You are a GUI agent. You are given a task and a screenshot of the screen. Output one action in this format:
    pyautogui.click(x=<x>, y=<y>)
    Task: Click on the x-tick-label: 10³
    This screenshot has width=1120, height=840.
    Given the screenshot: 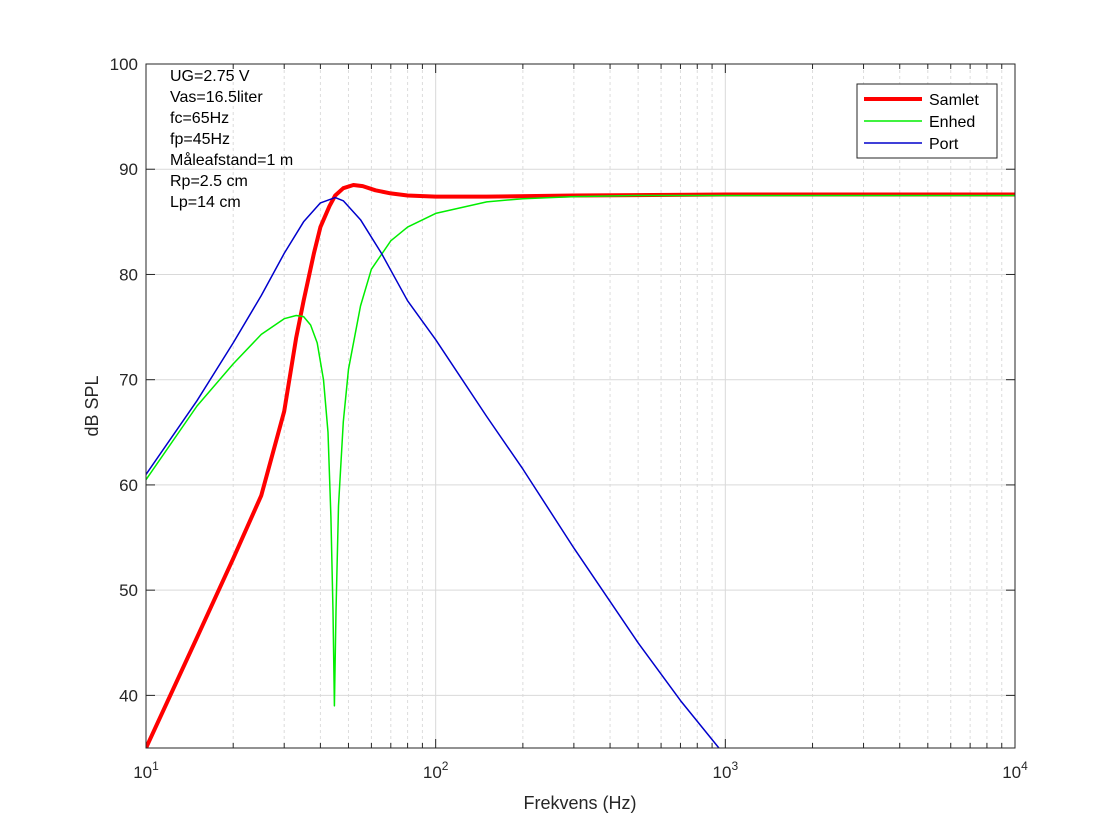 What is the action you would take?
    pyautogui.click(x=726, y=770)
    